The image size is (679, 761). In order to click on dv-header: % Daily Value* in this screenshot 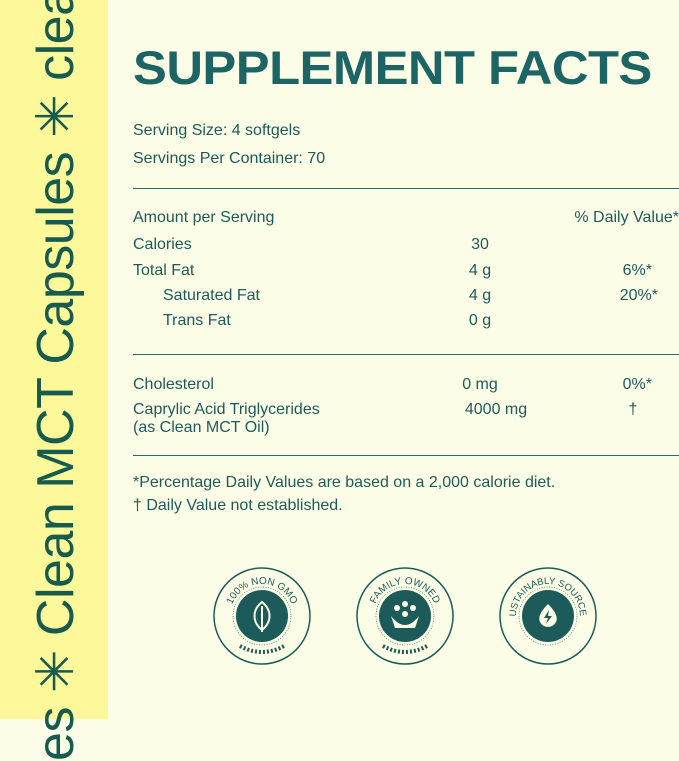, I will do `click(626, 217)`.